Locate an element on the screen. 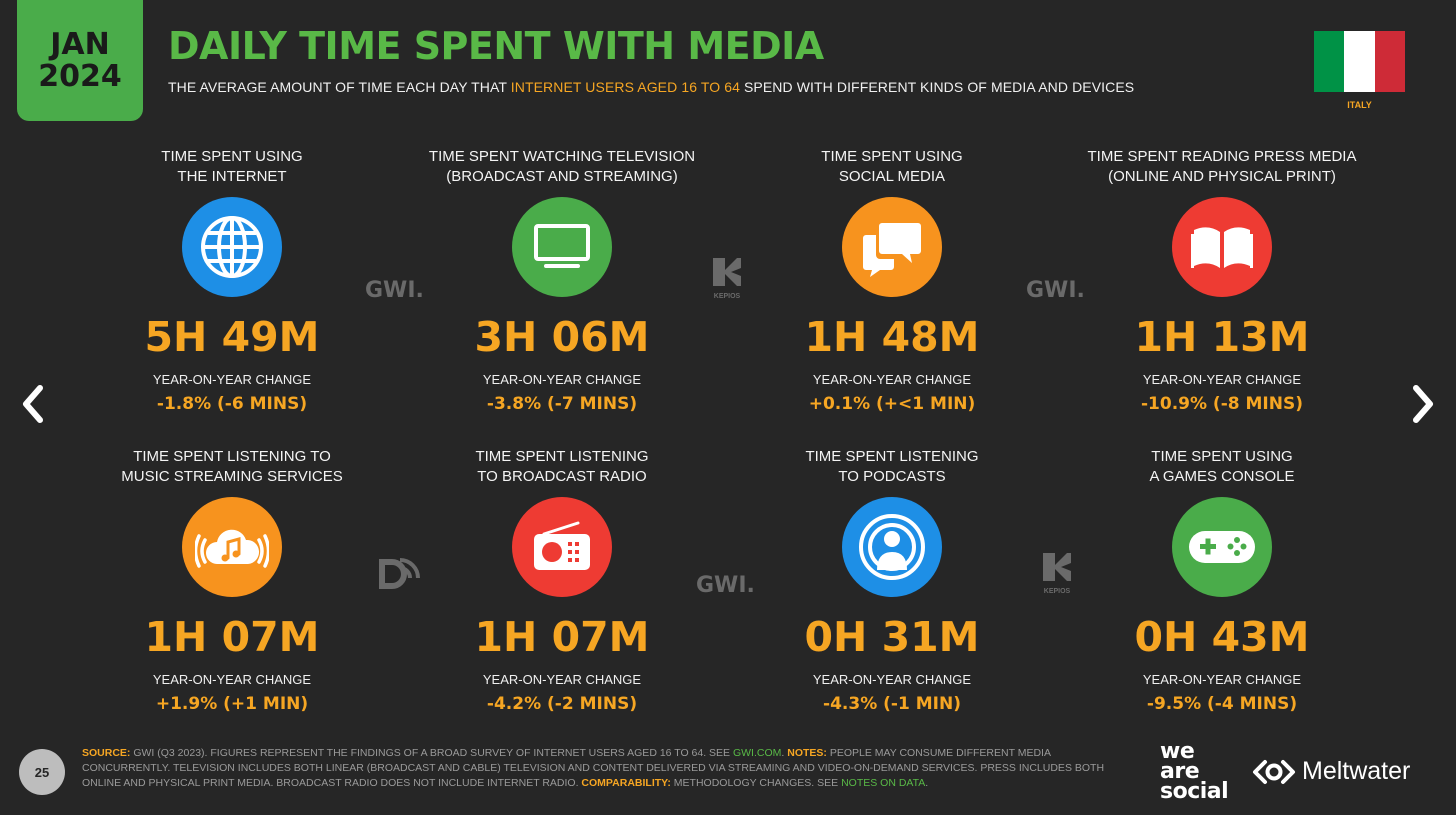 Image resolution: width=1456 pixels, height=815 pixels. music-cloud-icon is located at coordinates (232, 547).